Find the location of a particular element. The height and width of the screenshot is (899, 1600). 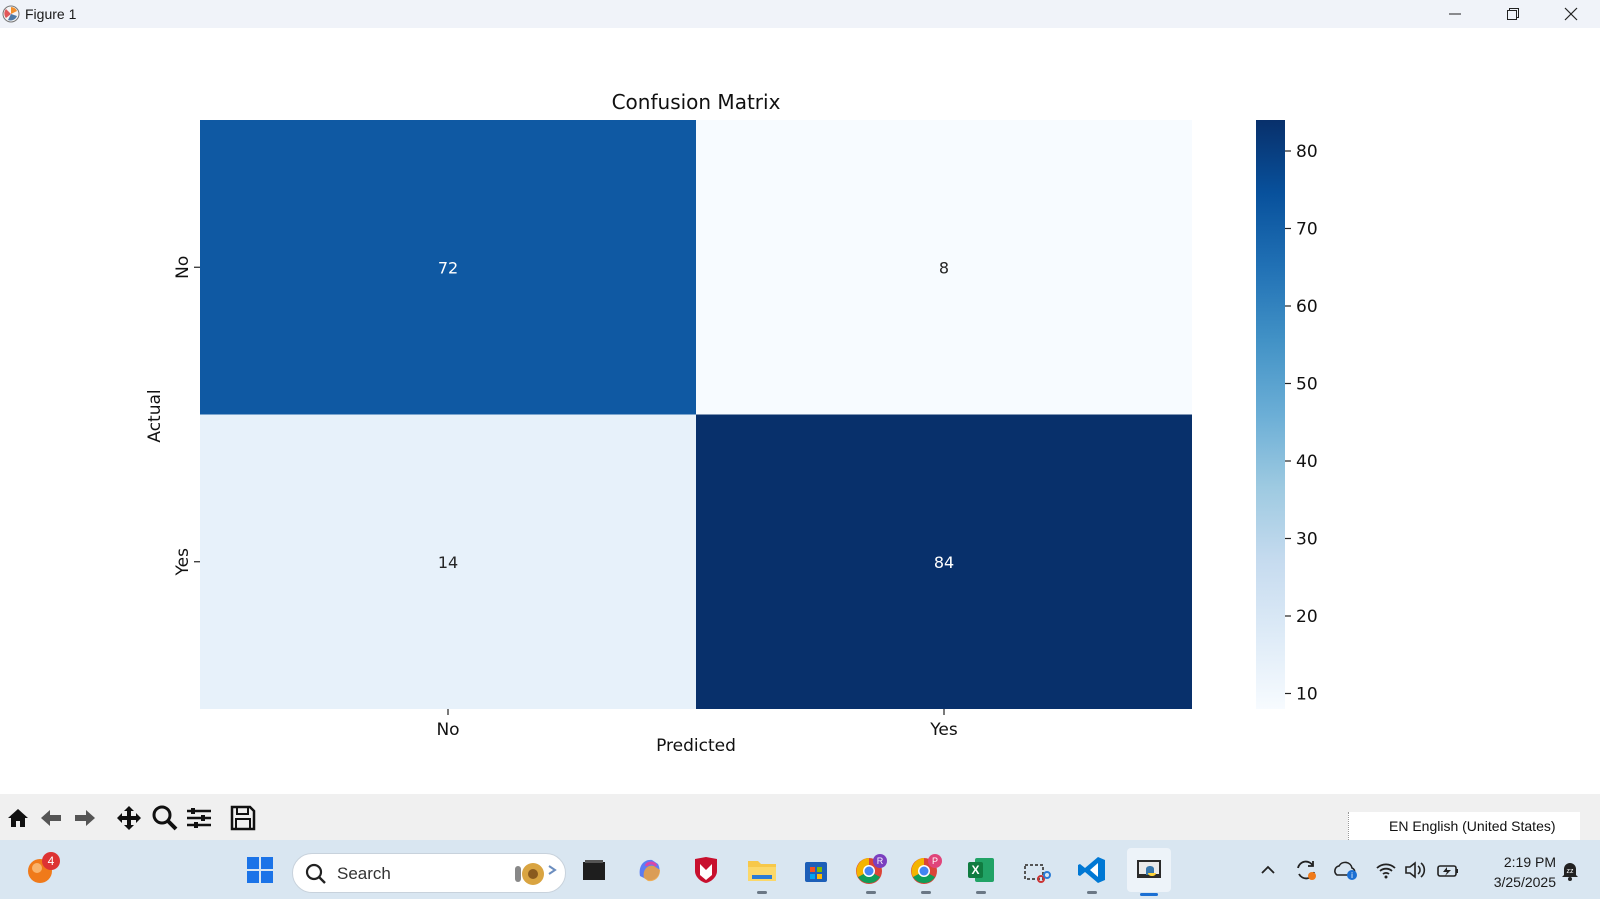

x-axis-label: Predicted is located at coordinates (696, 746).